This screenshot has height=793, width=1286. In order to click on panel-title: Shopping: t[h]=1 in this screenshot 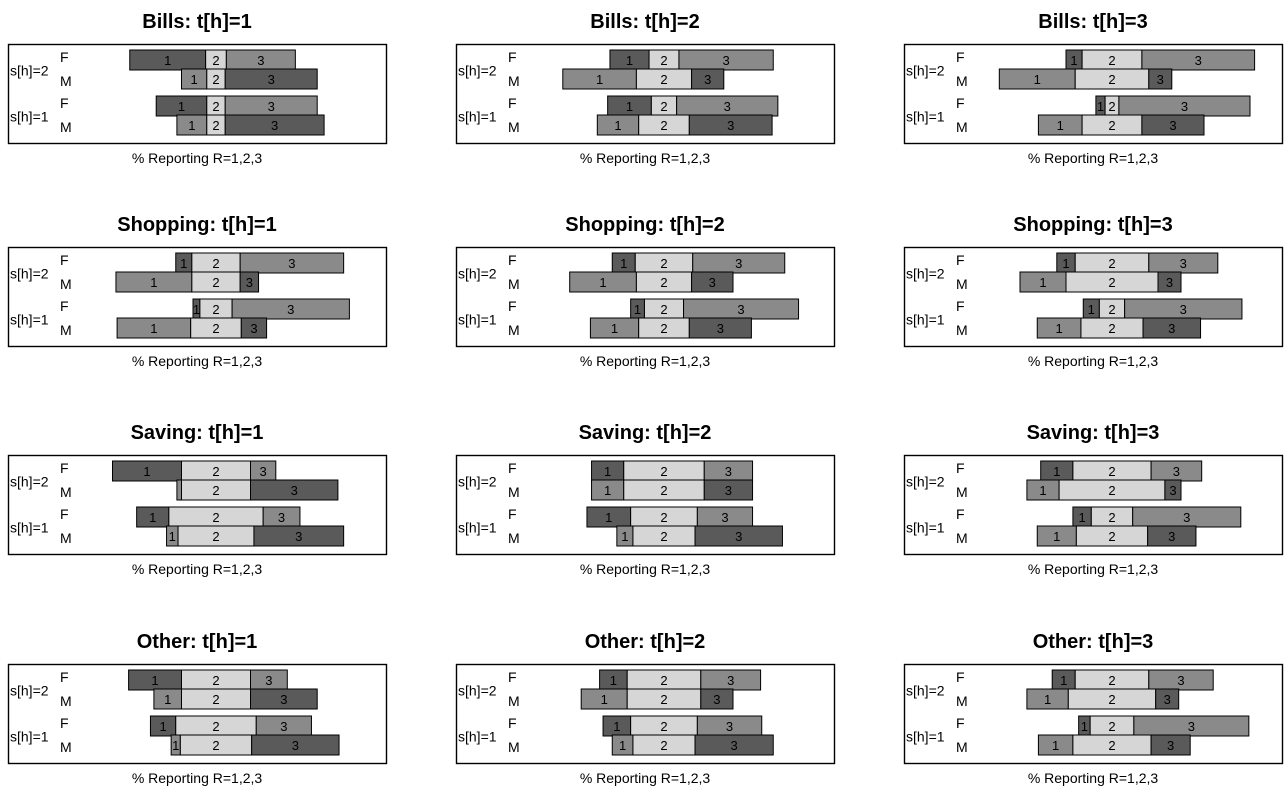, I will do `click(196, 225)`.